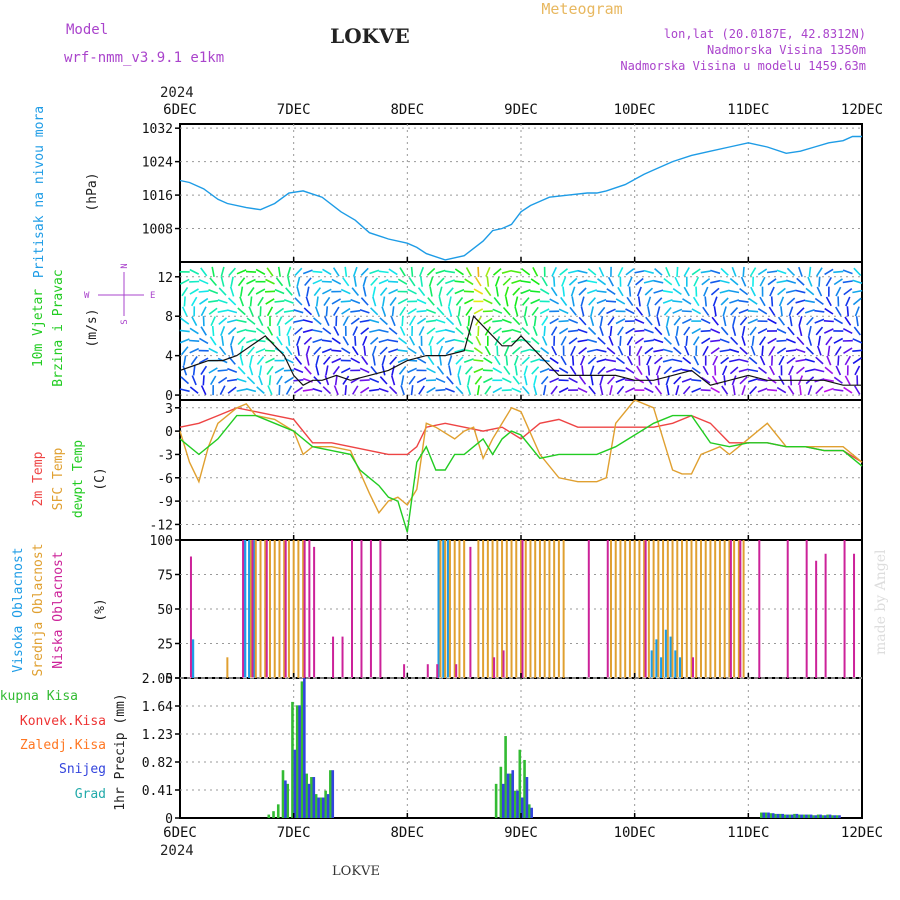  Describe the element at coordinates (38, 478) in the screenshot. I see `temp-2m-label: 2m Temp` at that location.